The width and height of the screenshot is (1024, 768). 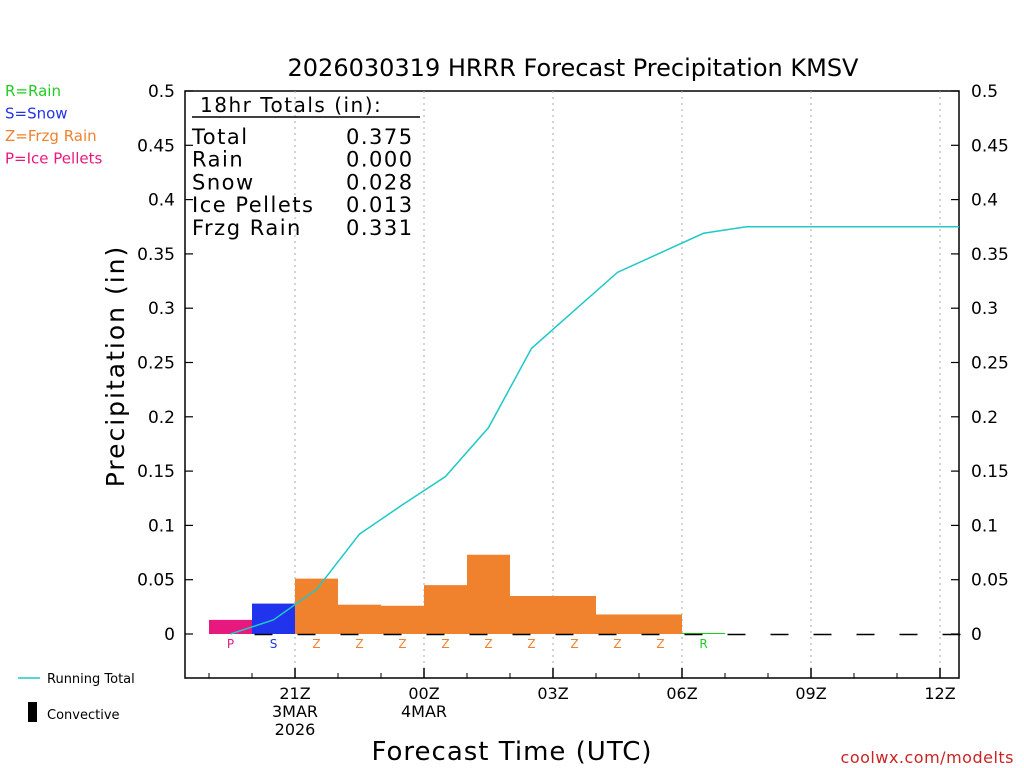 I want to click on totals-row-label: Ice Pellets, so click(x=253, y=205).